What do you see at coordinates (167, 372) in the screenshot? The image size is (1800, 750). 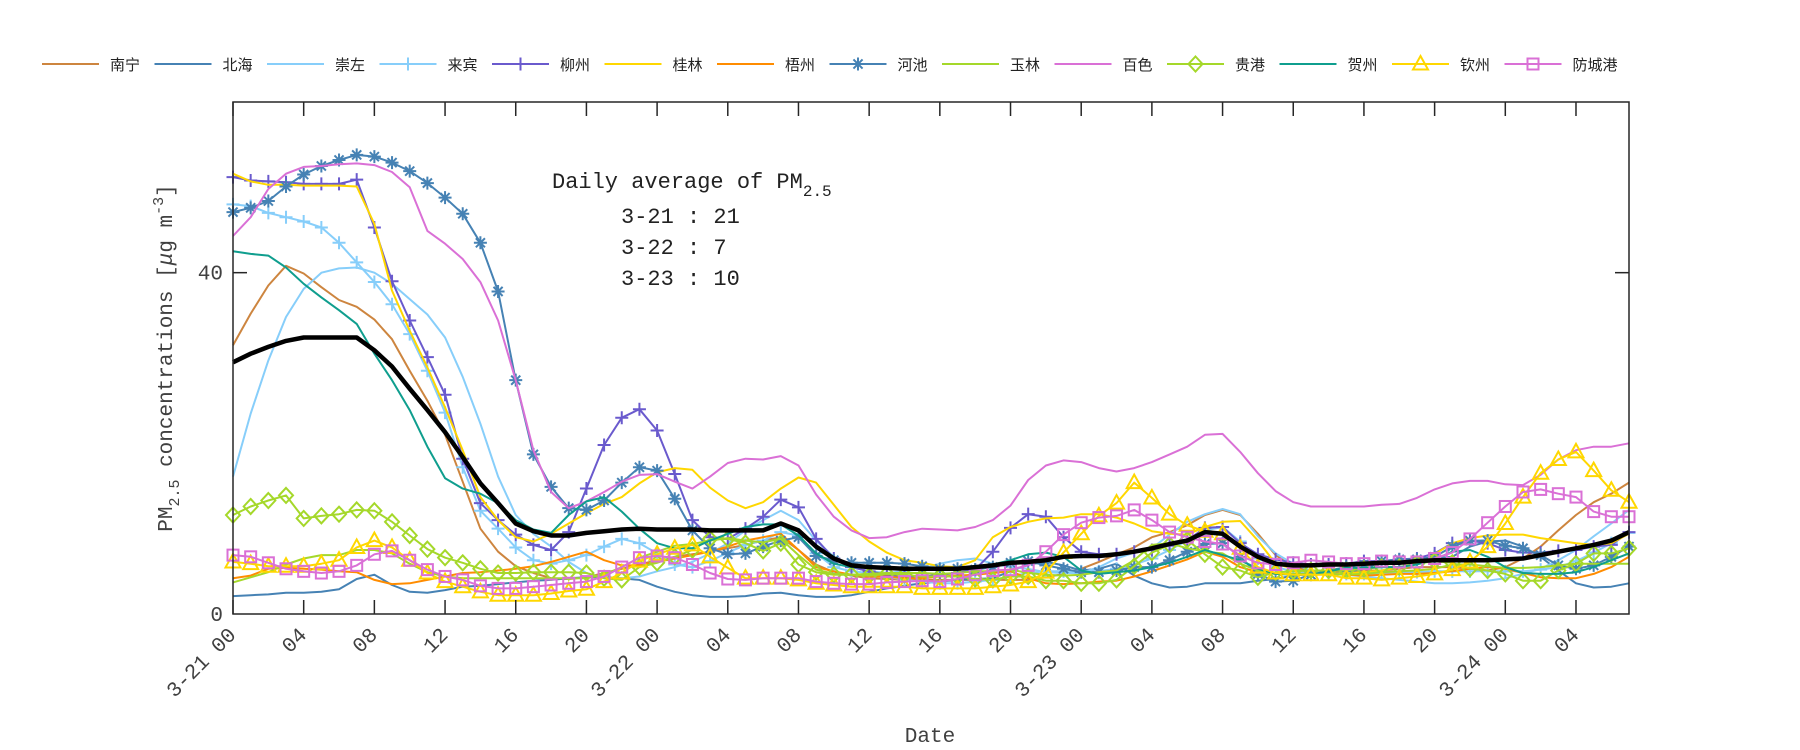 I see `y-label-middle: concentrations [` at bounding box center [167, 372].